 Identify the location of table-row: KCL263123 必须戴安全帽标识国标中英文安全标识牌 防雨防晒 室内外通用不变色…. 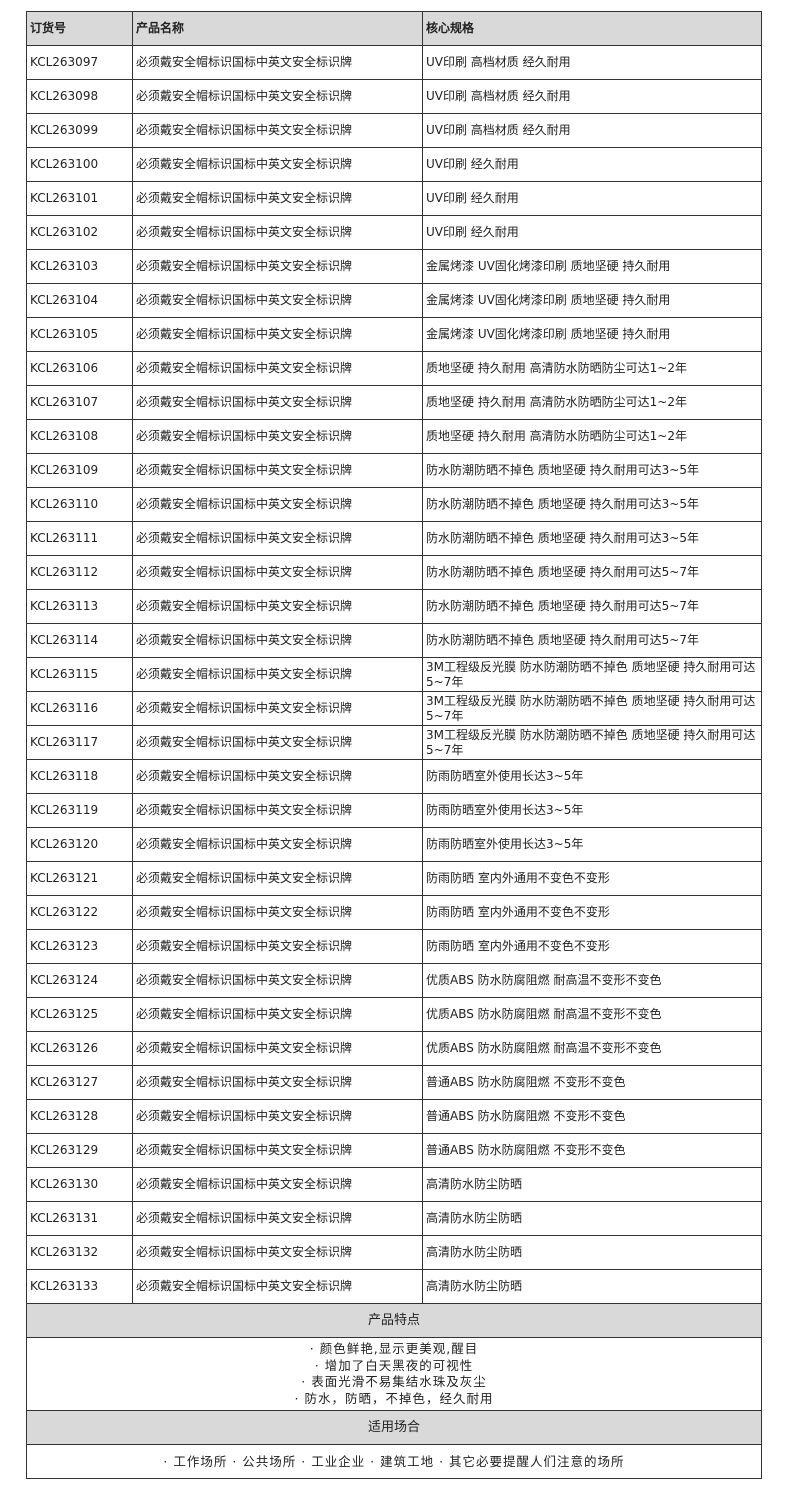
(394, 946).